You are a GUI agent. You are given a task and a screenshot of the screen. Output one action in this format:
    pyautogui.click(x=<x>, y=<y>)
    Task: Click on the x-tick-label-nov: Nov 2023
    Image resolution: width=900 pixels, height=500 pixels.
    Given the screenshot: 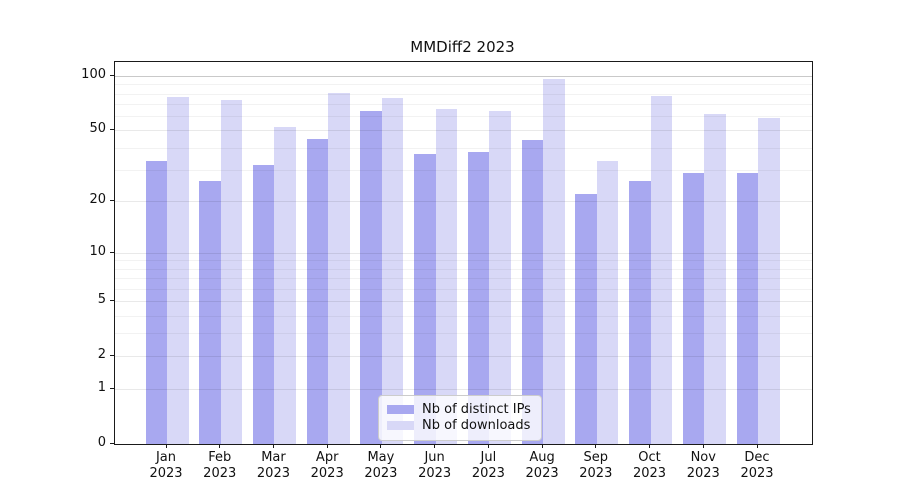 What is the action you would take?
    pyautogui.click(x=703, y=465)
    